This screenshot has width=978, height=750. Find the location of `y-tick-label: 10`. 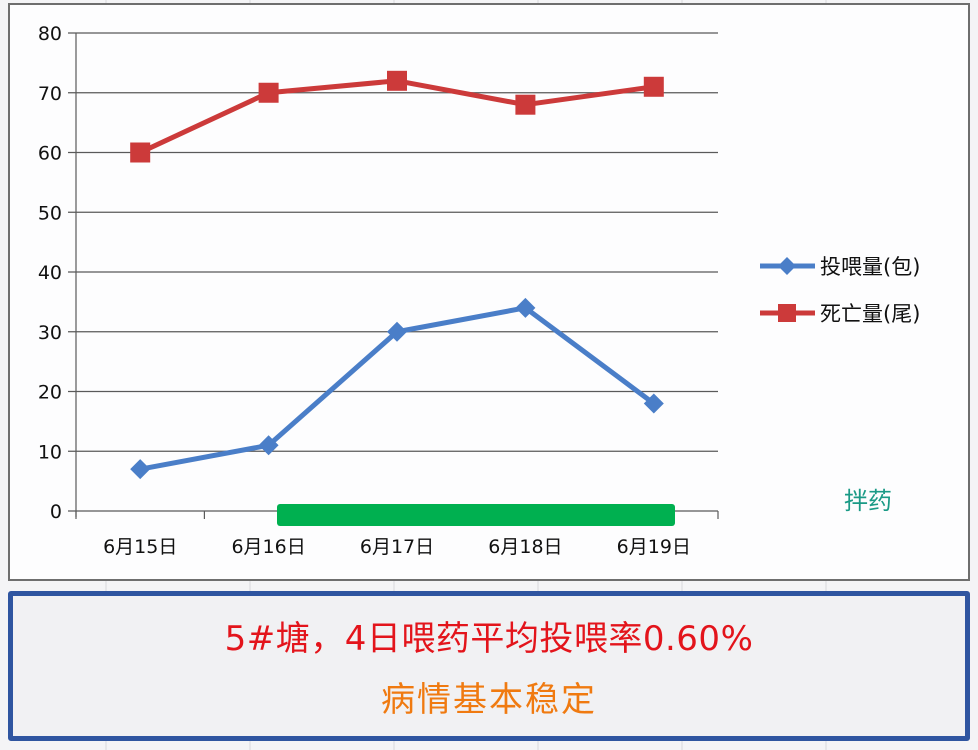

y-tick-label: 10 is located at coordinates (50, 452).